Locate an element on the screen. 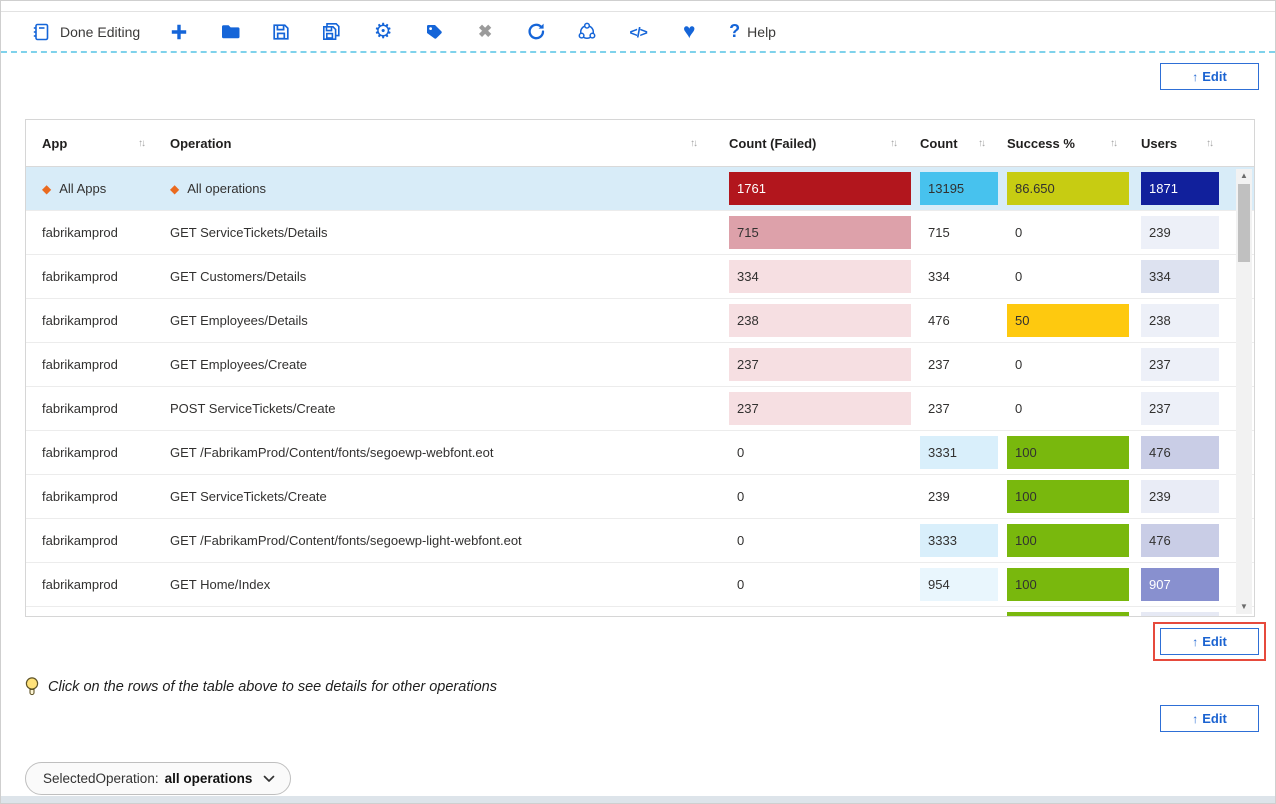 The width and height of the screenshot is (1276, 804). table-row-partial is located at coordinates (640, 611).